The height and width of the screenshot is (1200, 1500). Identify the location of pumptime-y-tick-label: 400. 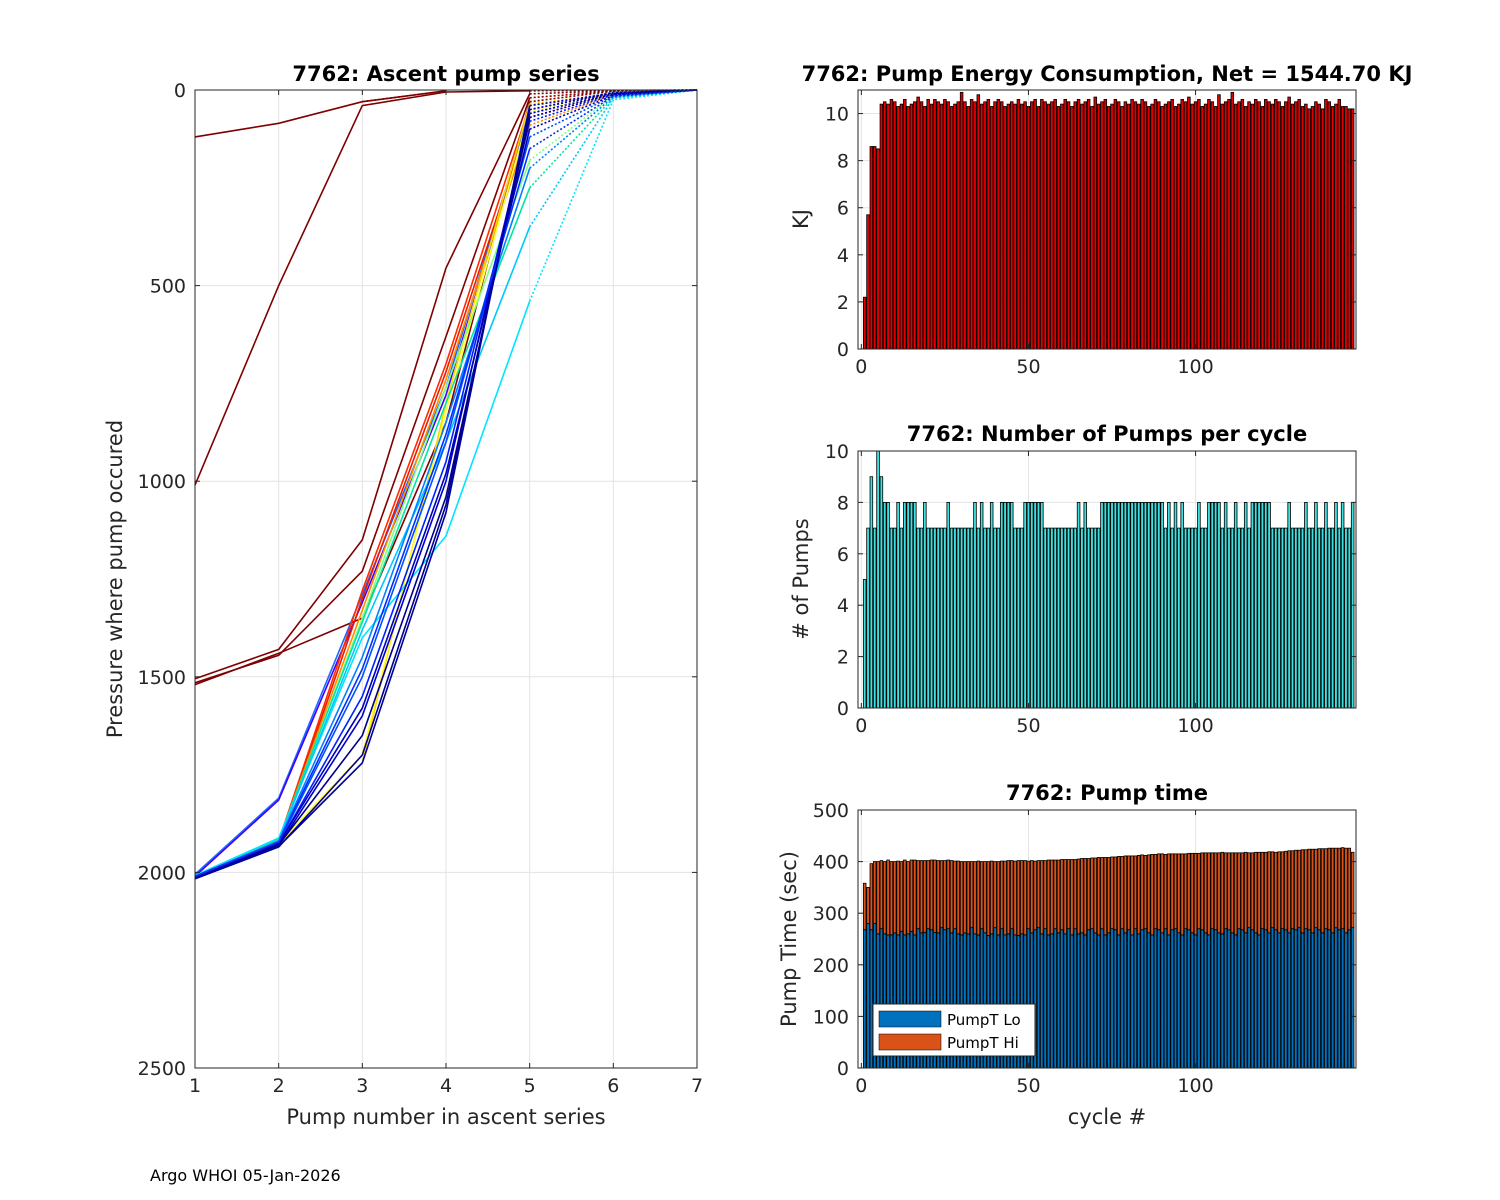
(831, 863).